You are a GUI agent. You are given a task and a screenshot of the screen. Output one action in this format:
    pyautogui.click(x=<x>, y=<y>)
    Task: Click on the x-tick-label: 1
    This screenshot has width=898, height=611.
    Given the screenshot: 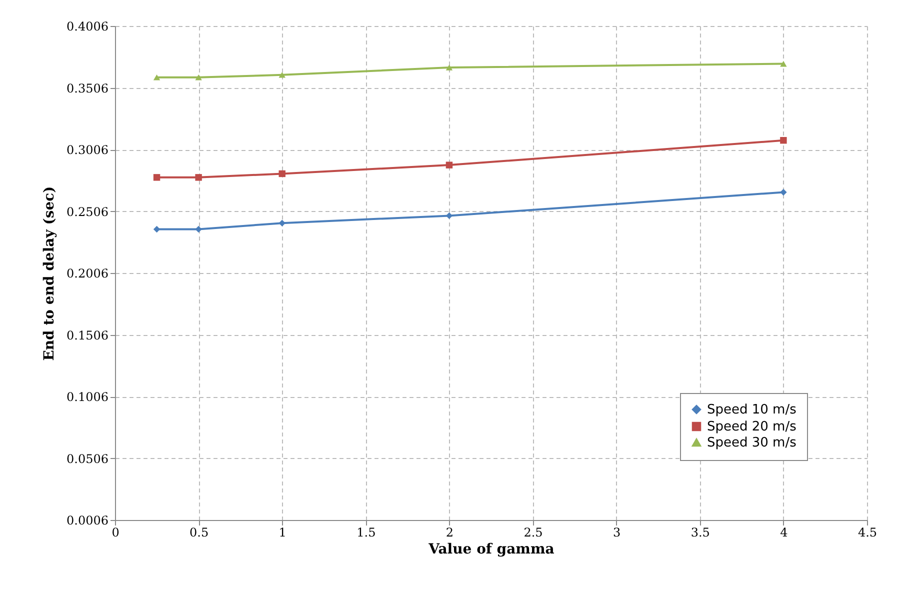 What is the action you would take?
    pyautogui.click(x=282, y=533)
    